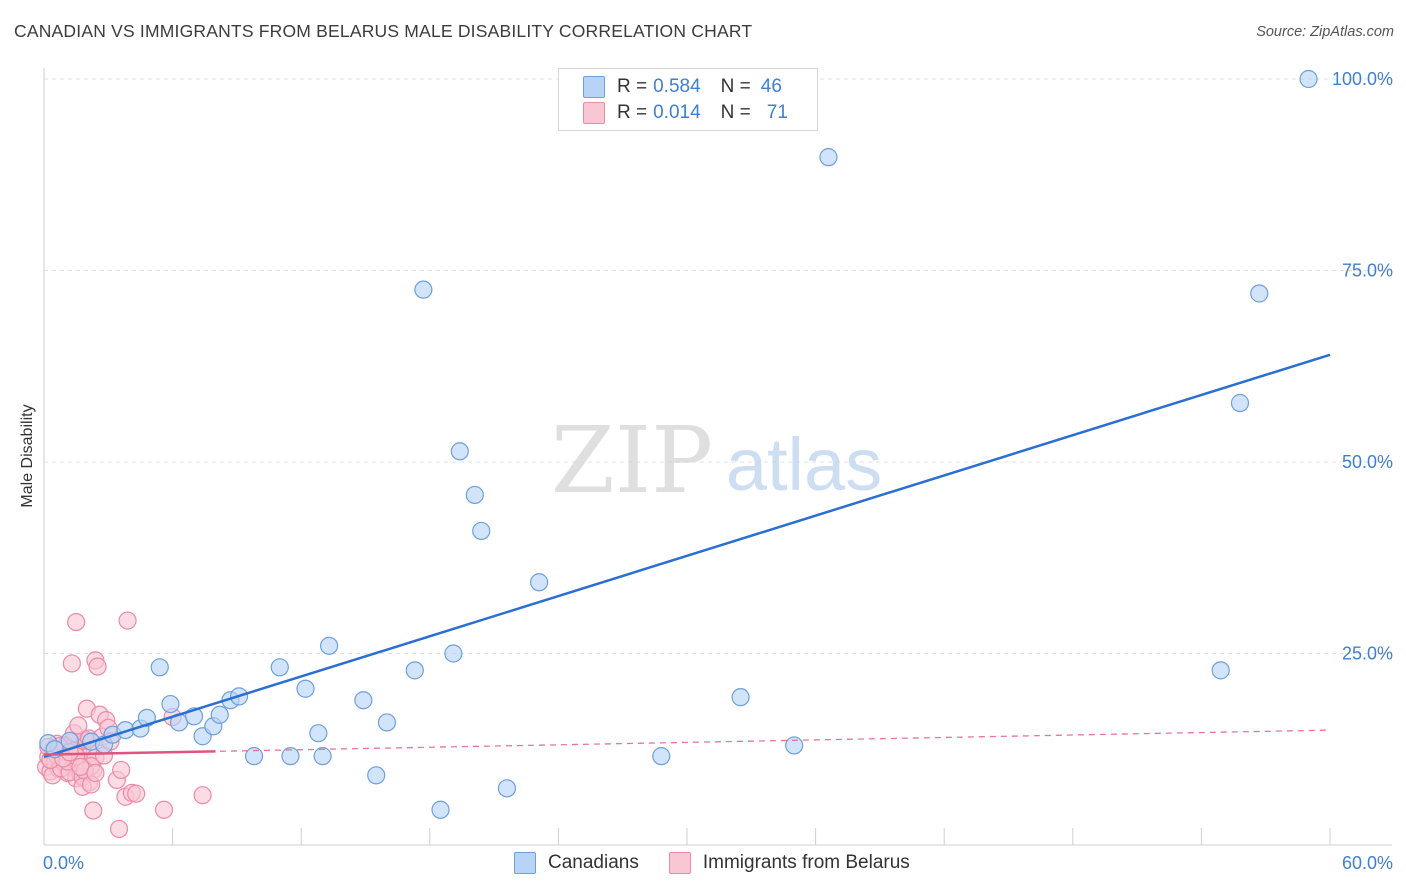  Describe the element at coordinates (632, 460) in the screenshot. I see `watermark-zip: ZIP` at that location.